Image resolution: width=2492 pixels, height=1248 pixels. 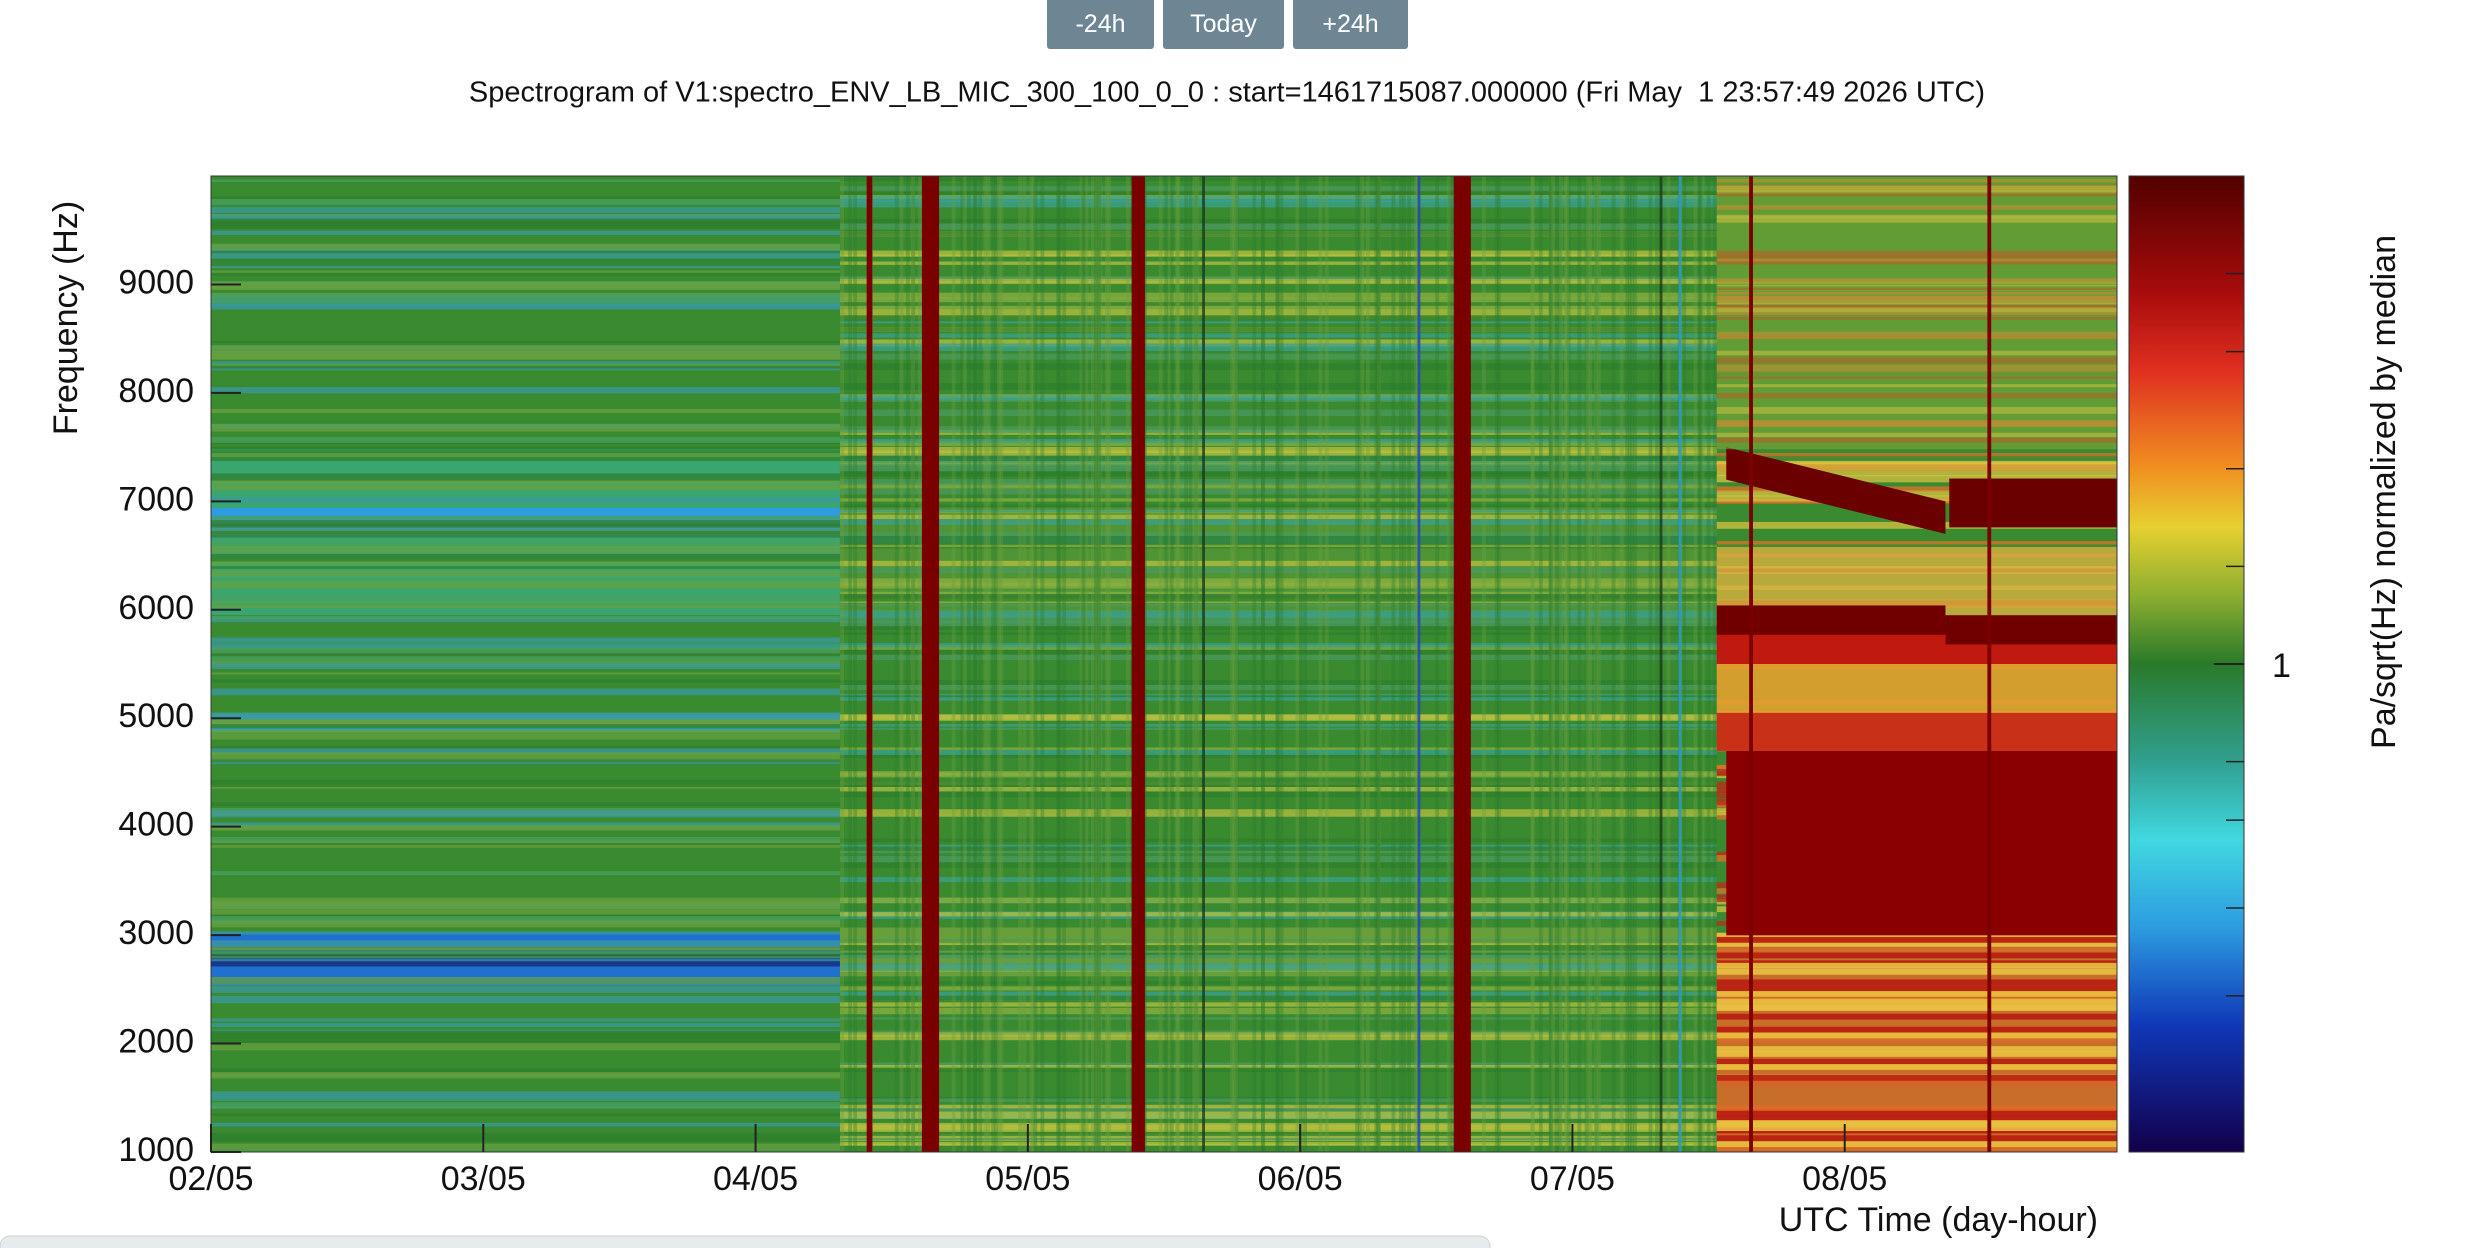 What do you see at coordinates (1938, 1220) in the screenshot?
I see `x-axis-label: UTC Time (day-hour)` at bounding box center [1938, 1220].